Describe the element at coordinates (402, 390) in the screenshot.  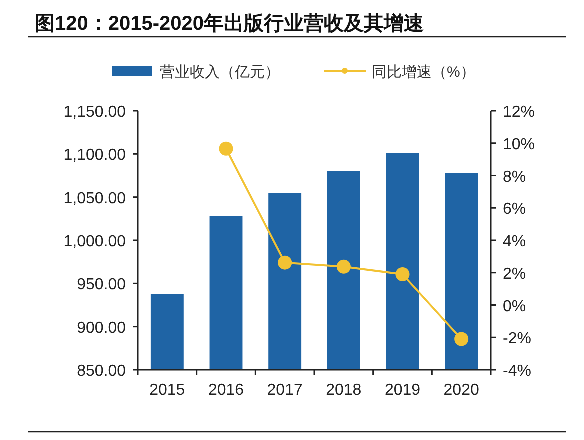
I see `x-tick-label: 2019` at that location.